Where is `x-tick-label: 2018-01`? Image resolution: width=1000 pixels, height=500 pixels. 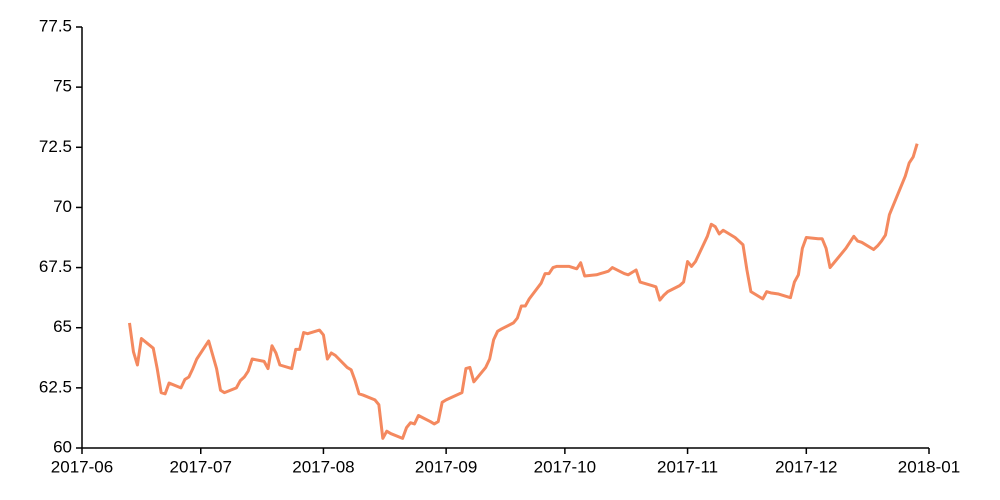
x-tick-label: 2018-01 is located at coordinates (929, 466).